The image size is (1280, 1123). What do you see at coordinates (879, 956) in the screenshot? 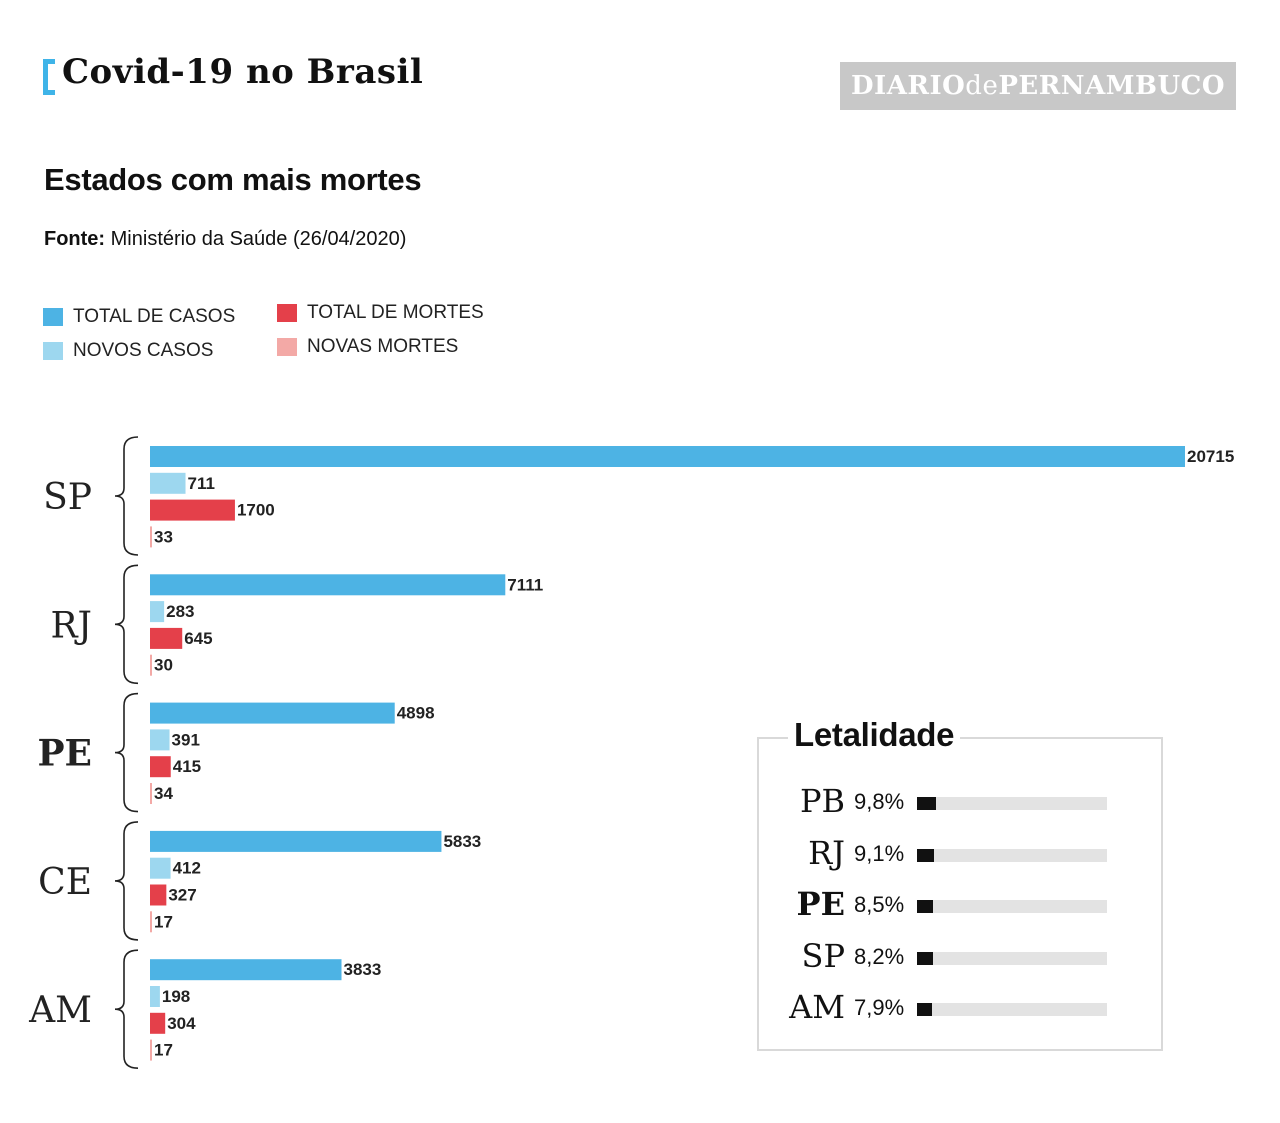
I see `letalidade-percent: 8,2%` at bounding box center [879, 956].